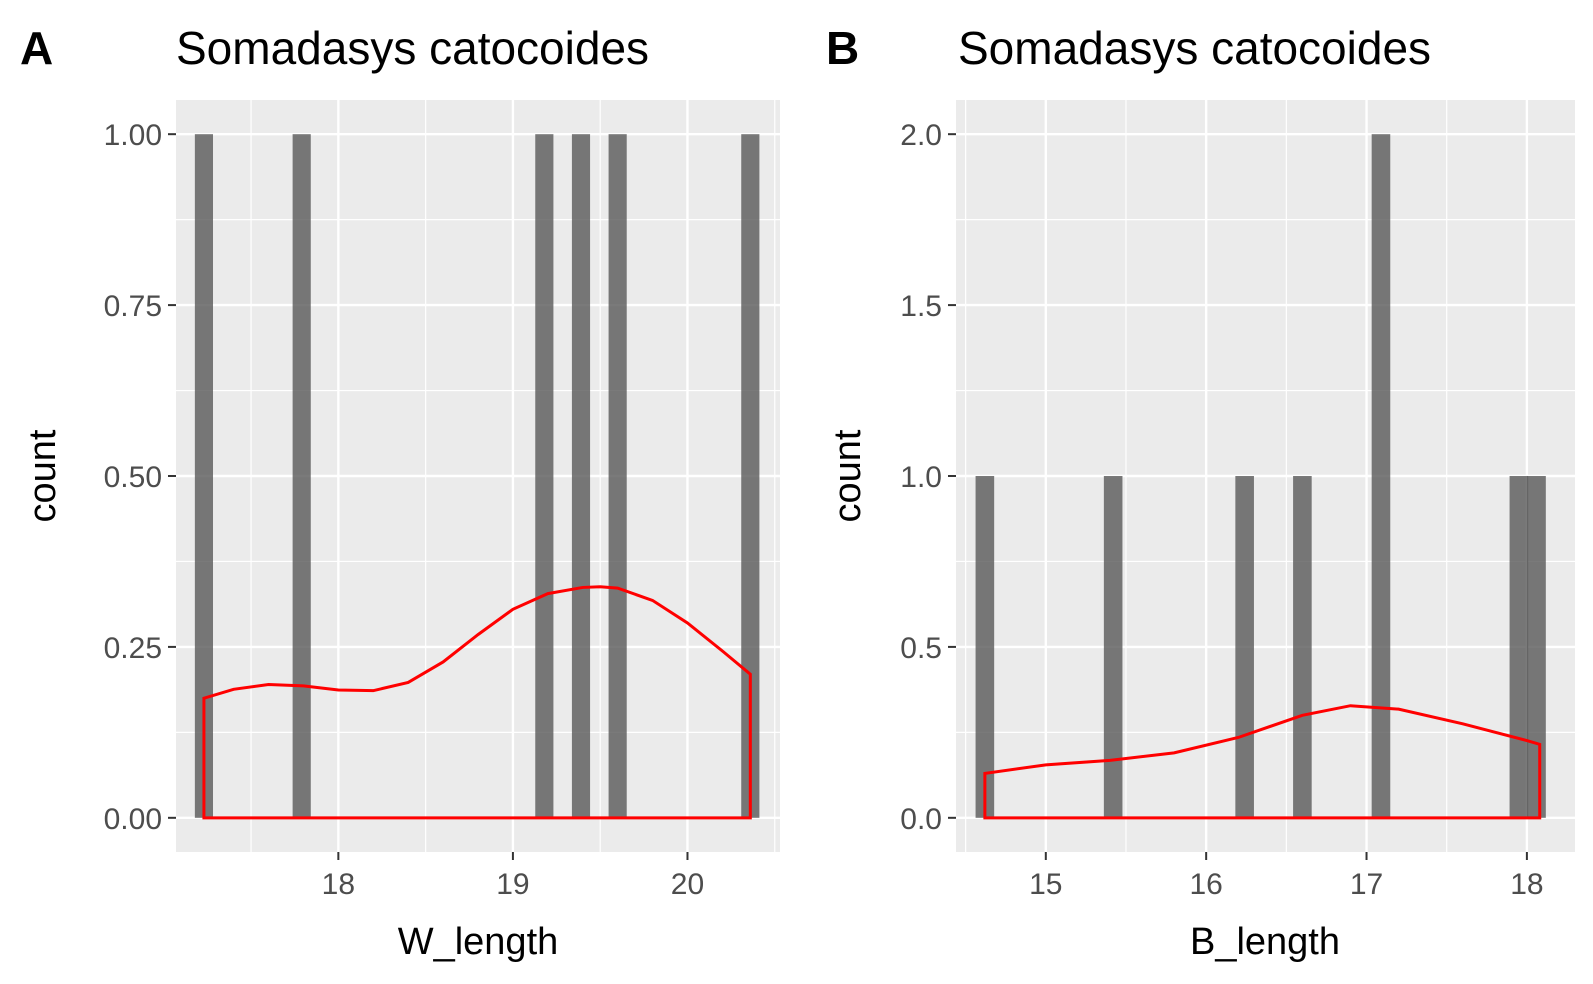 This screenshot has width=1593, height=984. What do you see at coordinates (133, 135) in the screenshot?
I see `y-tick-label: 1.00` at bounding box center [133, 135].